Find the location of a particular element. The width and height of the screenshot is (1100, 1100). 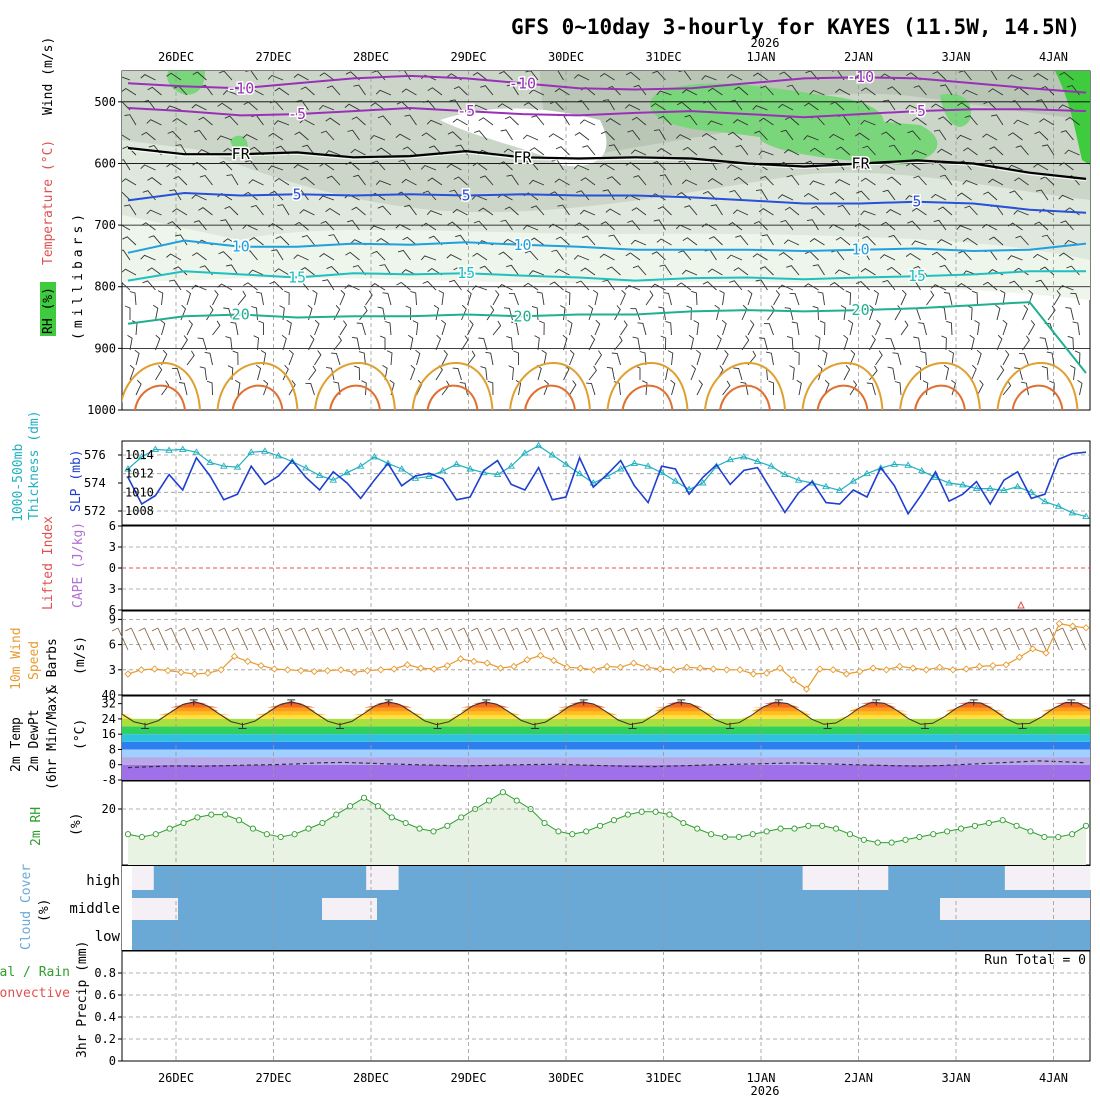

wind10m-barb is located at coordinates (253, 639).